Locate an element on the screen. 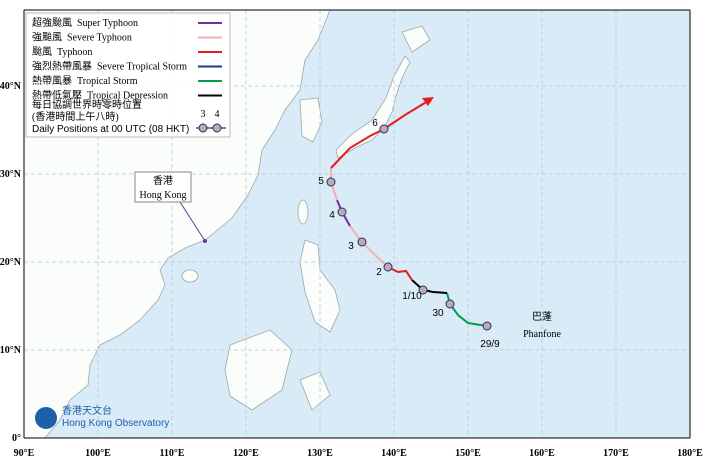  x-tick-label: 110°E is located at coordinates (171, 453).